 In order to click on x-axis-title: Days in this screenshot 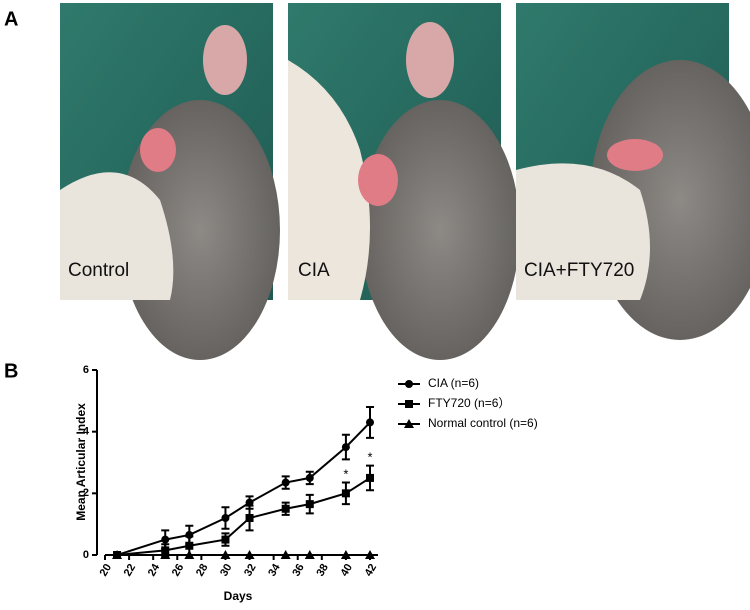, I will do `click(238, 596)`.